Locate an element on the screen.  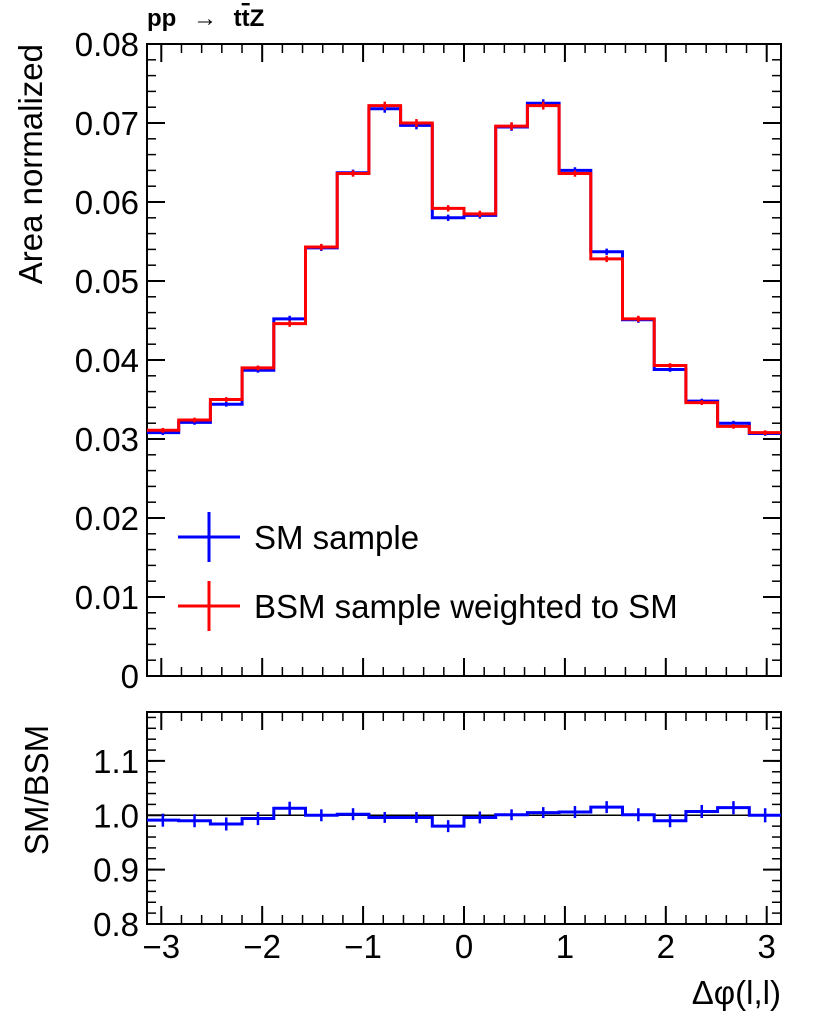
ratio-series-0-step-line is located at coordinates (464, 816).